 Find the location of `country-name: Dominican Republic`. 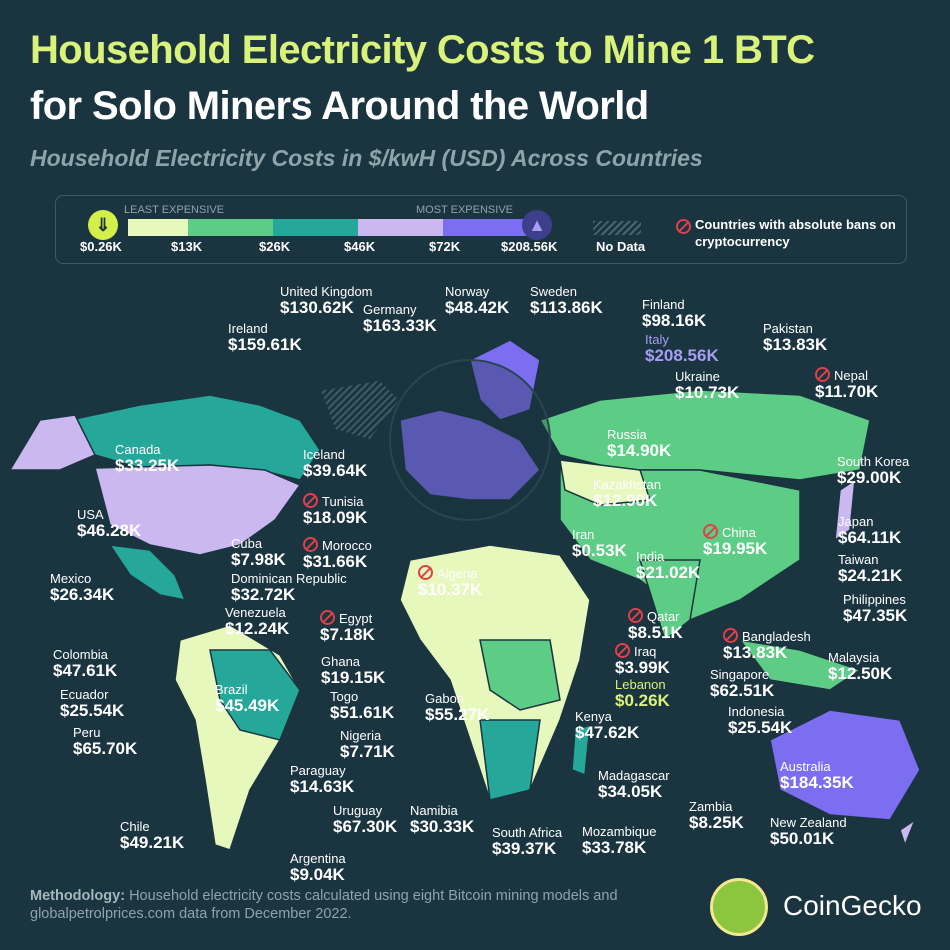

country-name: Dominican Republic is located at coordinates (289, 578).